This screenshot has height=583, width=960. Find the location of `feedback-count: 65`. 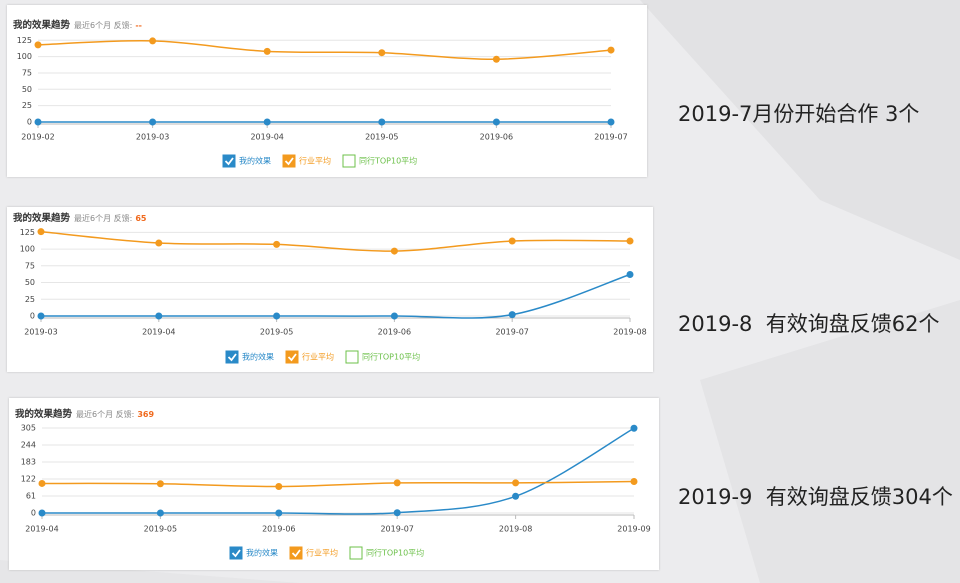

feedback-count: 65 is located at coordinates (141, 218).